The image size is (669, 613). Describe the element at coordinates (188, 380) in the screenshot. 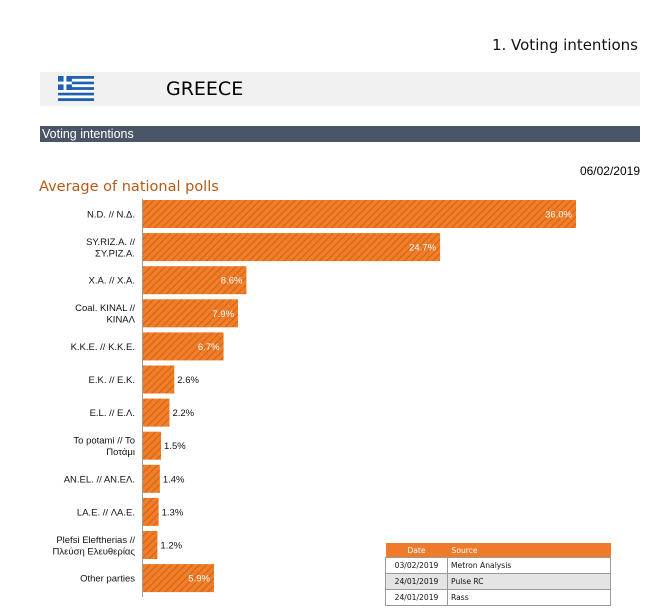

I see `bar-data-label: 2.6%` at that location.